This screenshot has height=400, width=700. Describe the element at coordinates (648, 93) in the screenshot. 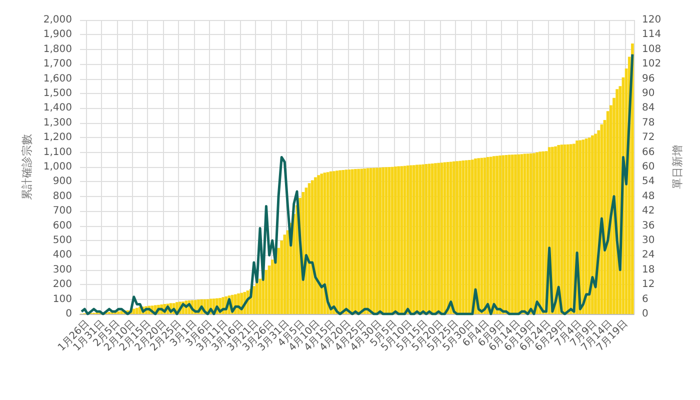

I see `y2-tick-label: 90` at that location.